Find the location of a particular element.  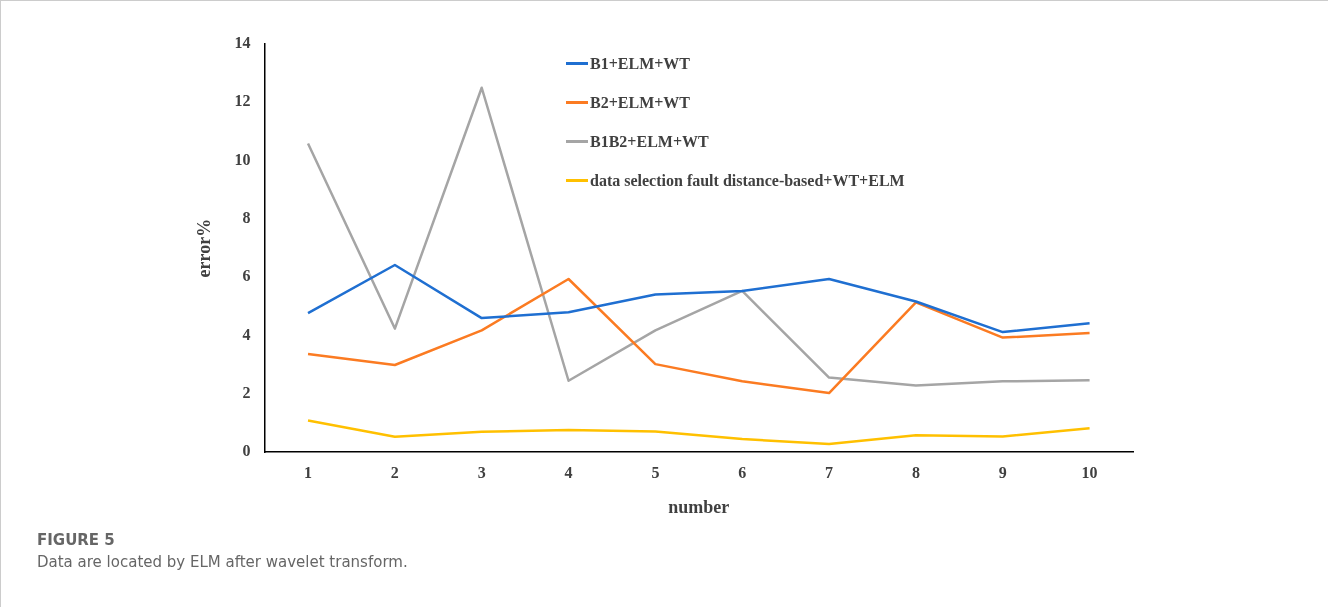

y-tick-label: 12 is located at coordinates (242, 101).